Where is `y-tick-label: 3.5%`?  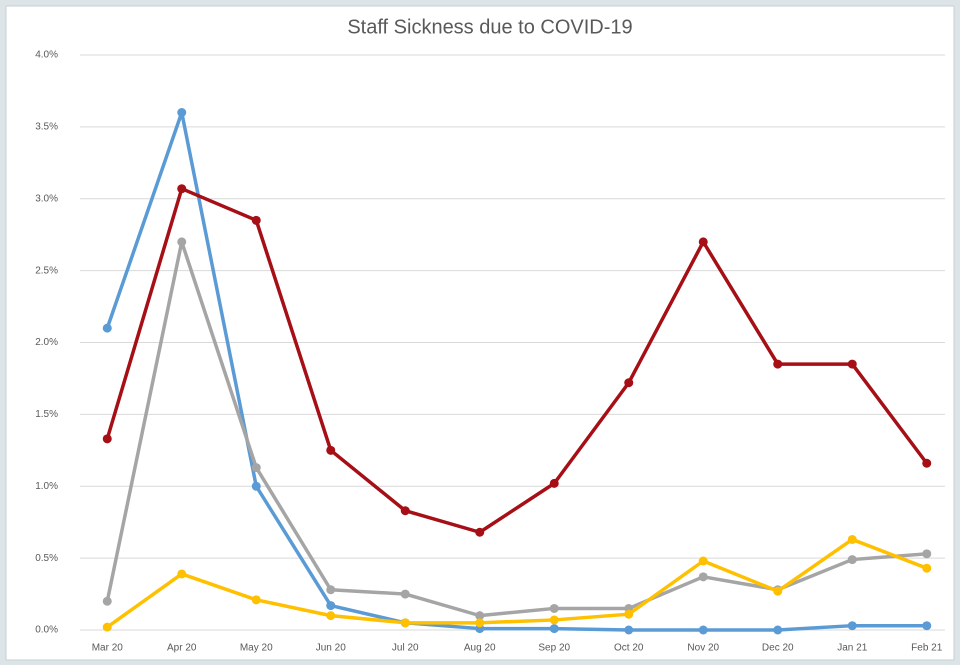
y-tick-label: 3.5% is located at coordinates (46, 127).